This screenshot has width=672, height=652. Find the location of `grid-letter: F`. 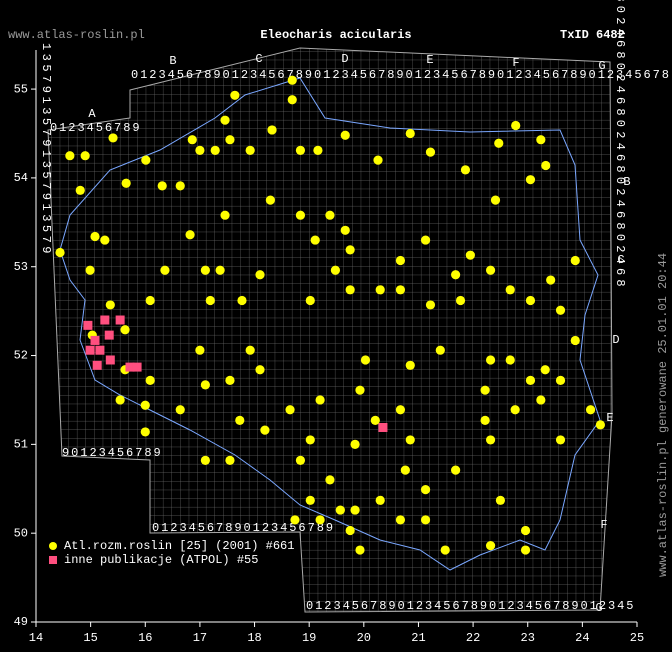

grid-letter: F is located at coordinates (603, 525).